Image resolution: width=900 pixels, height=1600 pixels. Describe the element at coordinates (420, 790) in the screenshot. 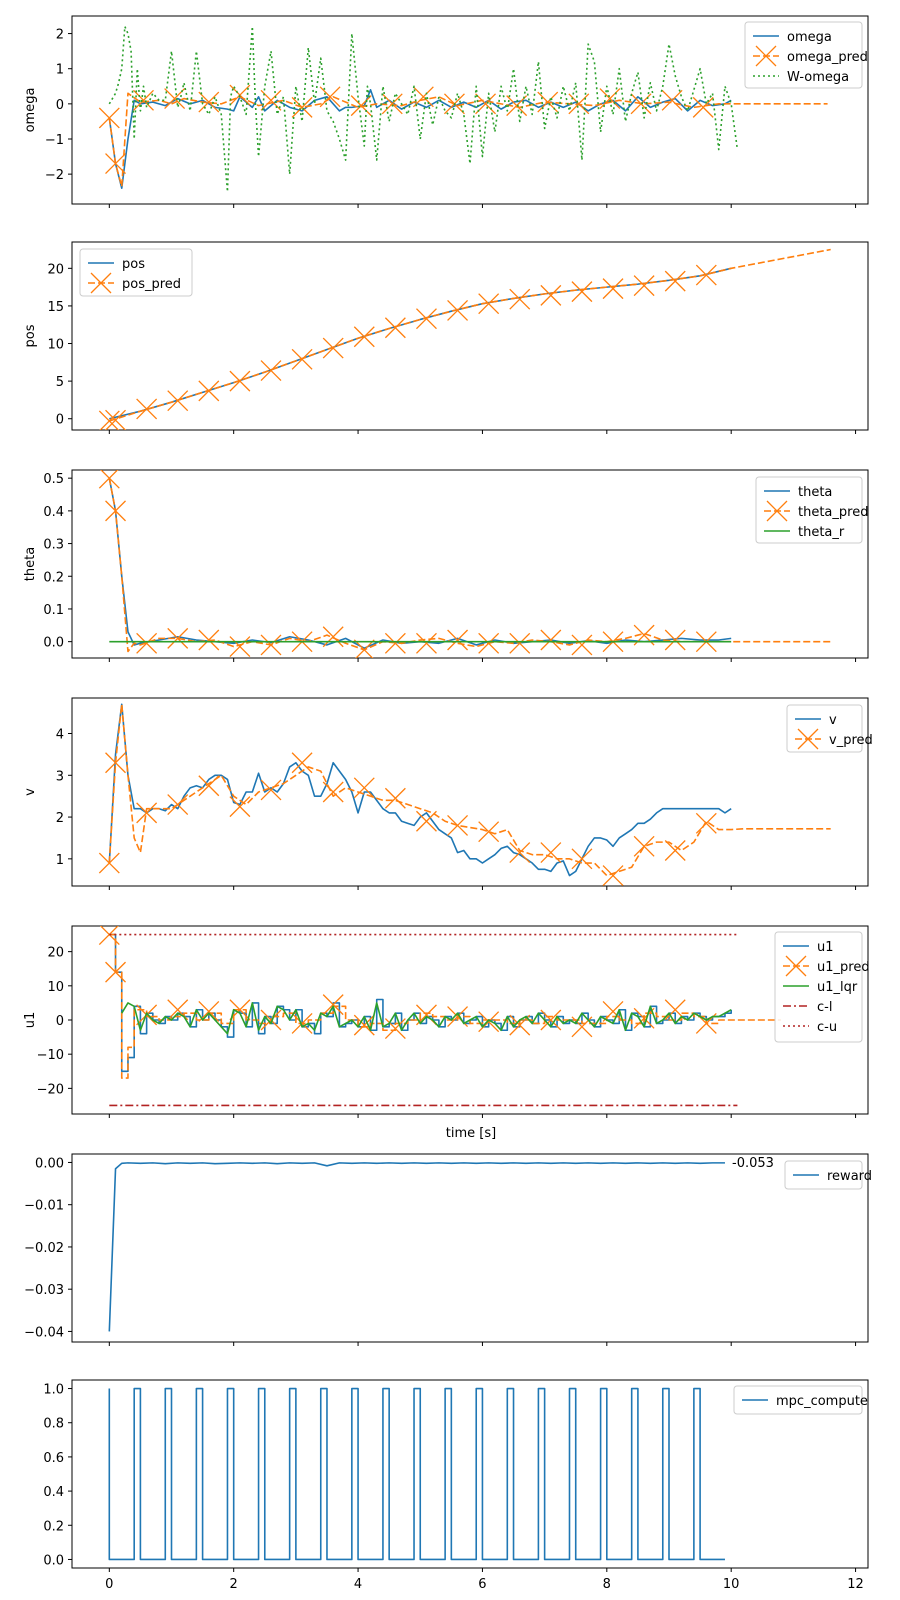

I see `series-v-line` at that location.